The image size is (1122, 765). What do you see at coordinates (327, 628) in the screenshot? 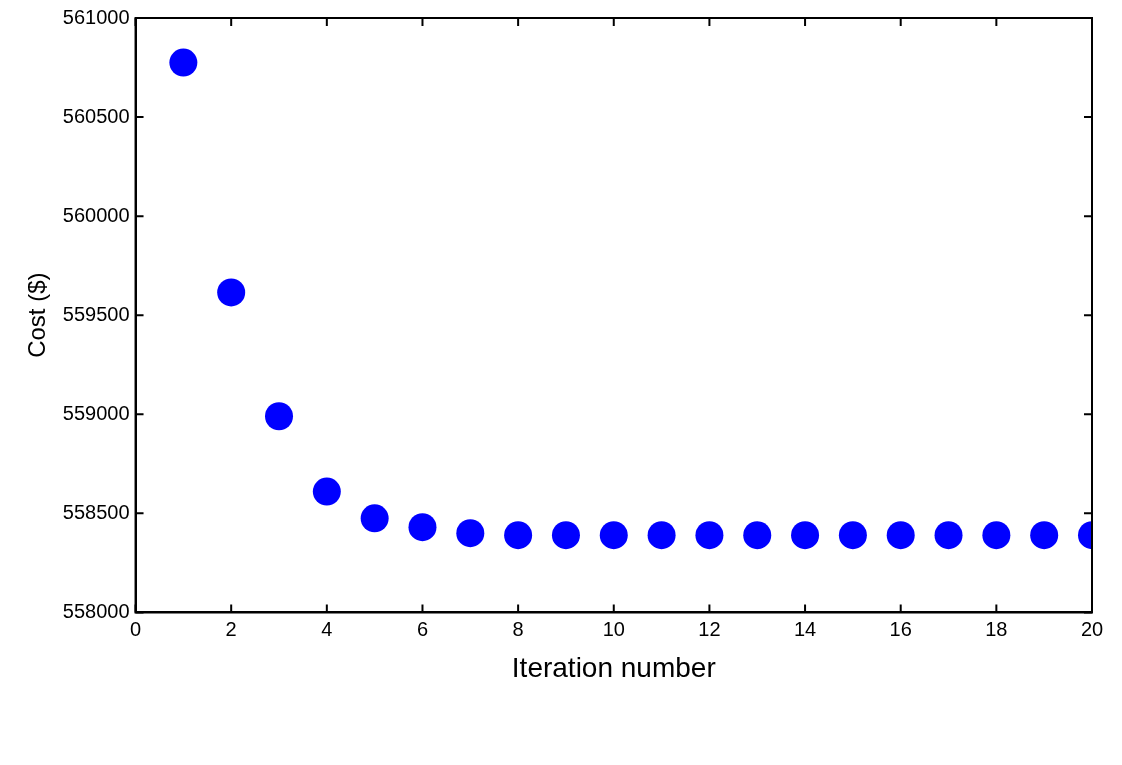
I see `x-tick-label: 4` at bounding box center [327, 628].